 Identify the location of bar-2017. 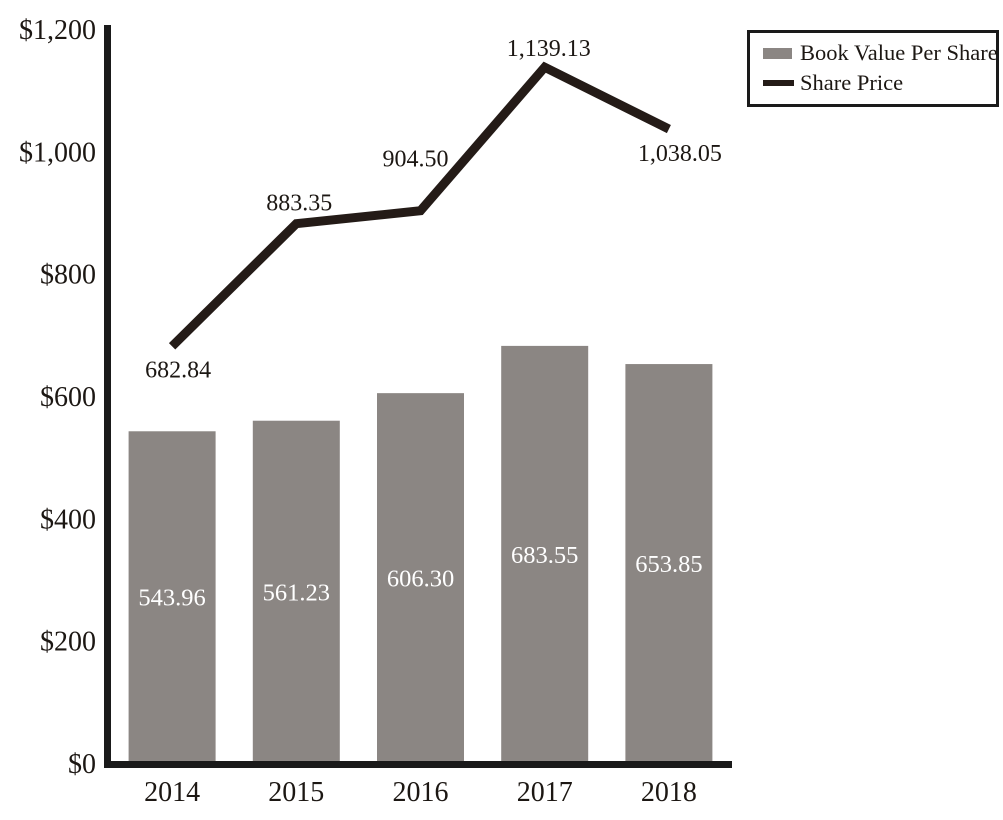
(545, 556).